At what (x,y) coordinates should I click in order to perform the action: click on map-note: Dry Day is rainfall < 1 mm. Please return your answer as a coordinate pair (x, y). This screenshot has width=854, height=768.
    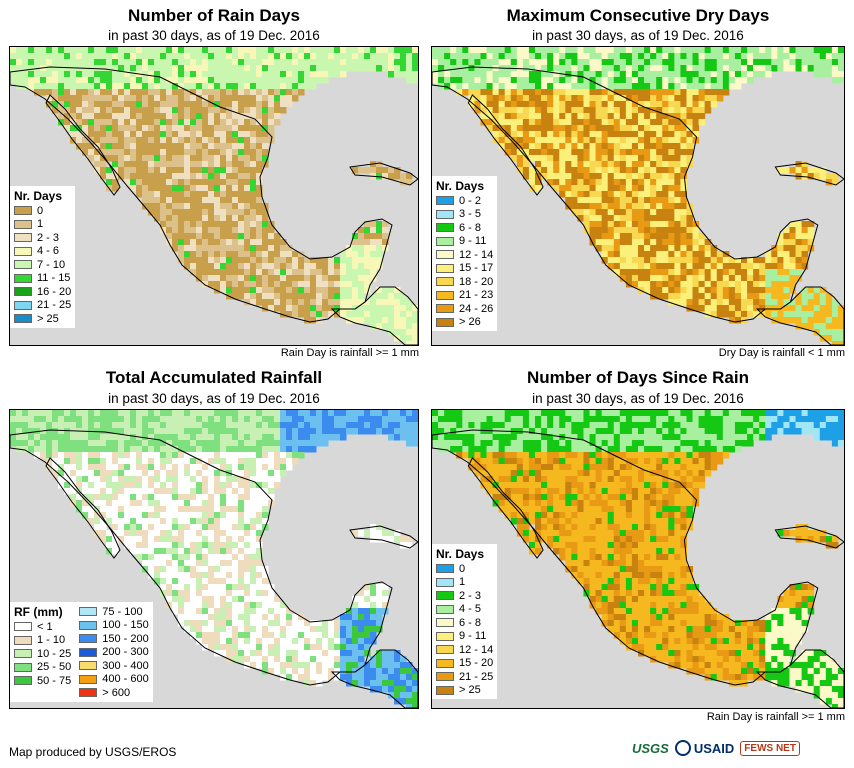
    Looking at the image, I should click on (781, 353).